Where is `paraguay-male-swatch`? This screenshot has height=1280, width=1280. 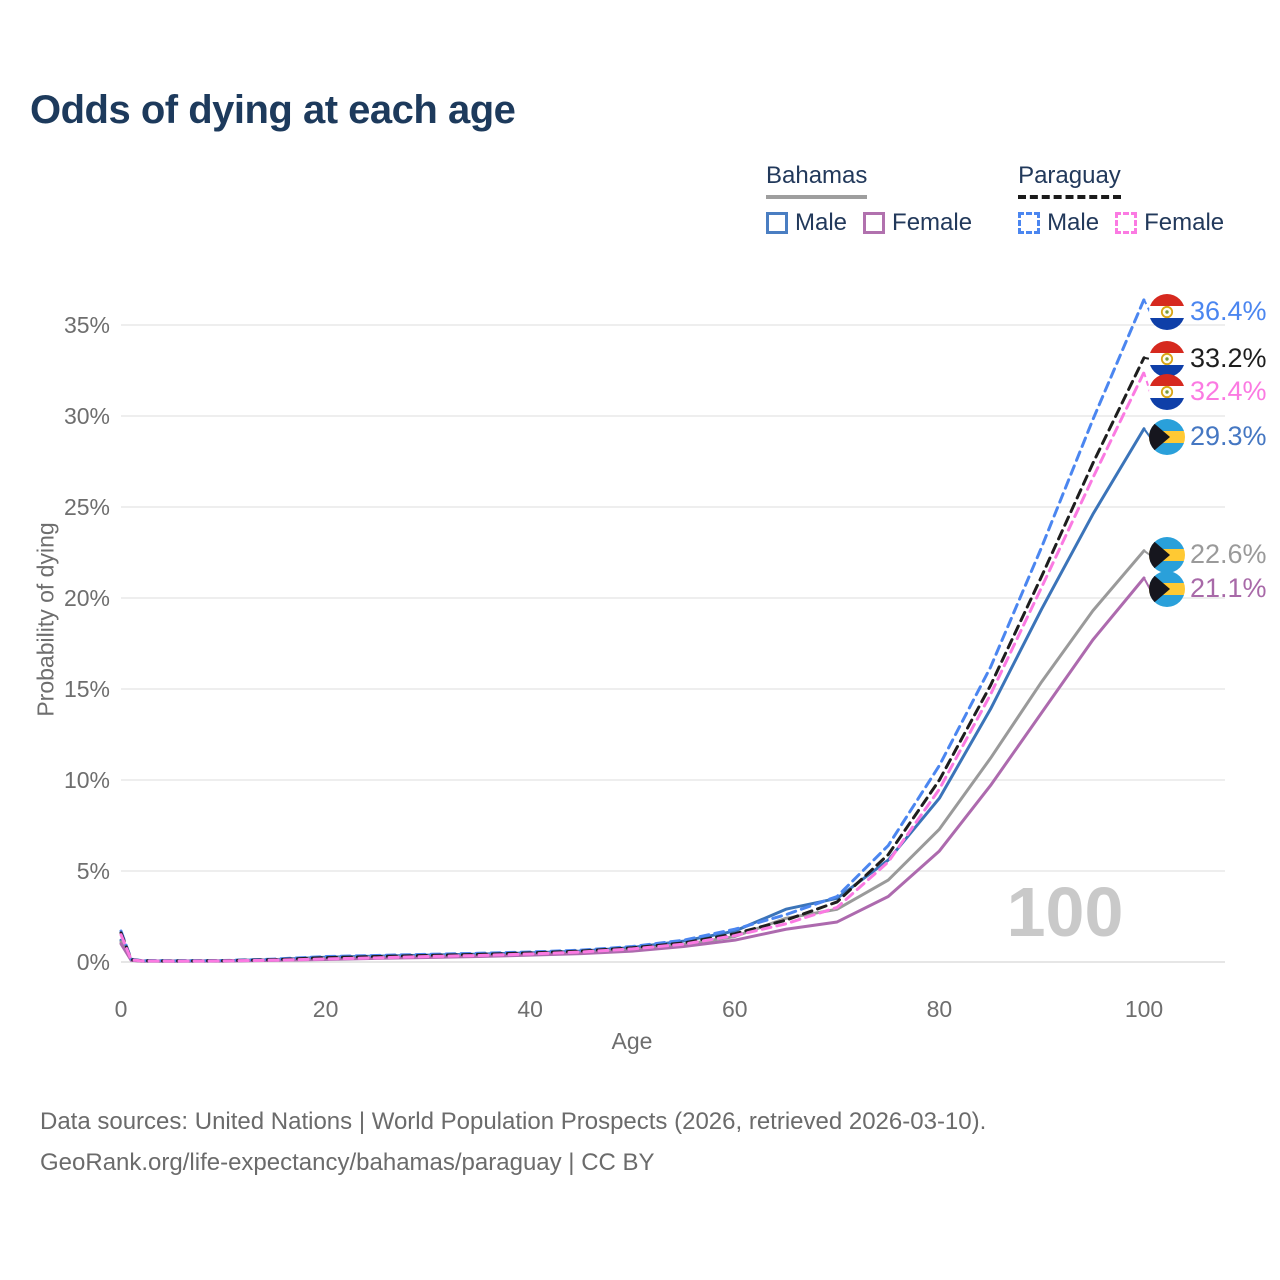 paraguay-male-swatch is located at coordinates (1029, 223).